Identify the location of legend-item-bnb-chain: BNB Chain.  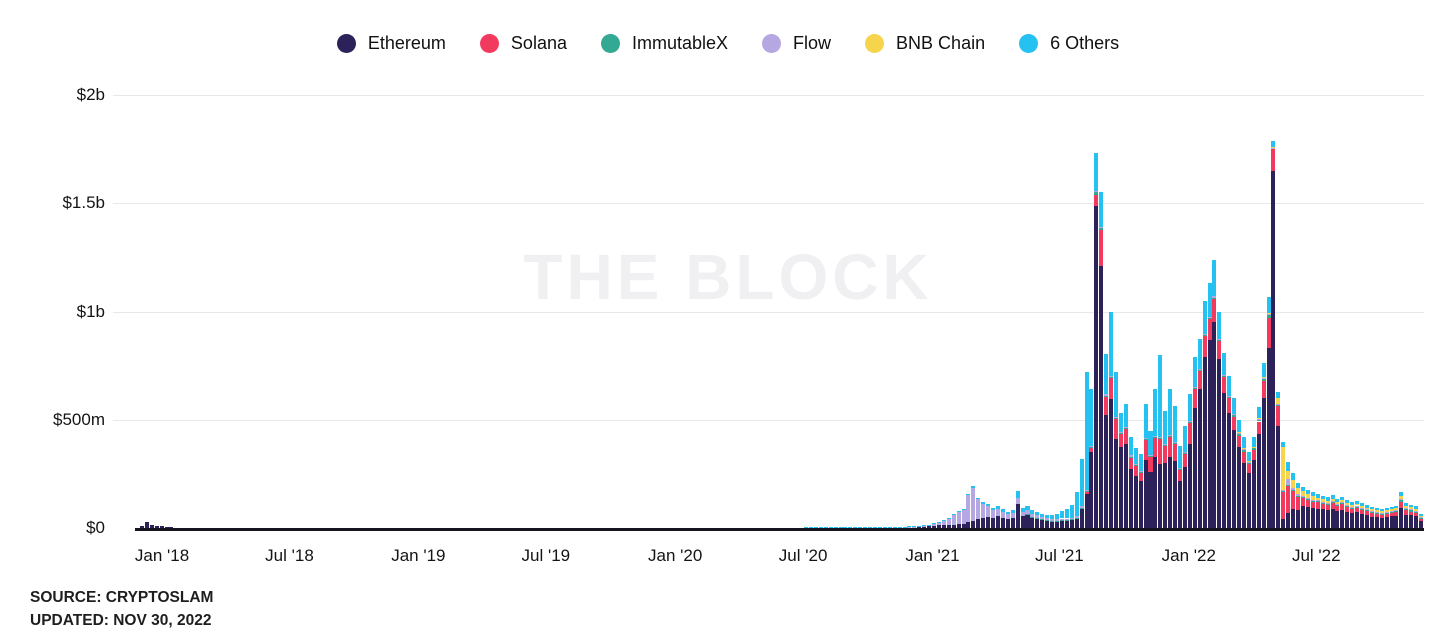
(925, 43).